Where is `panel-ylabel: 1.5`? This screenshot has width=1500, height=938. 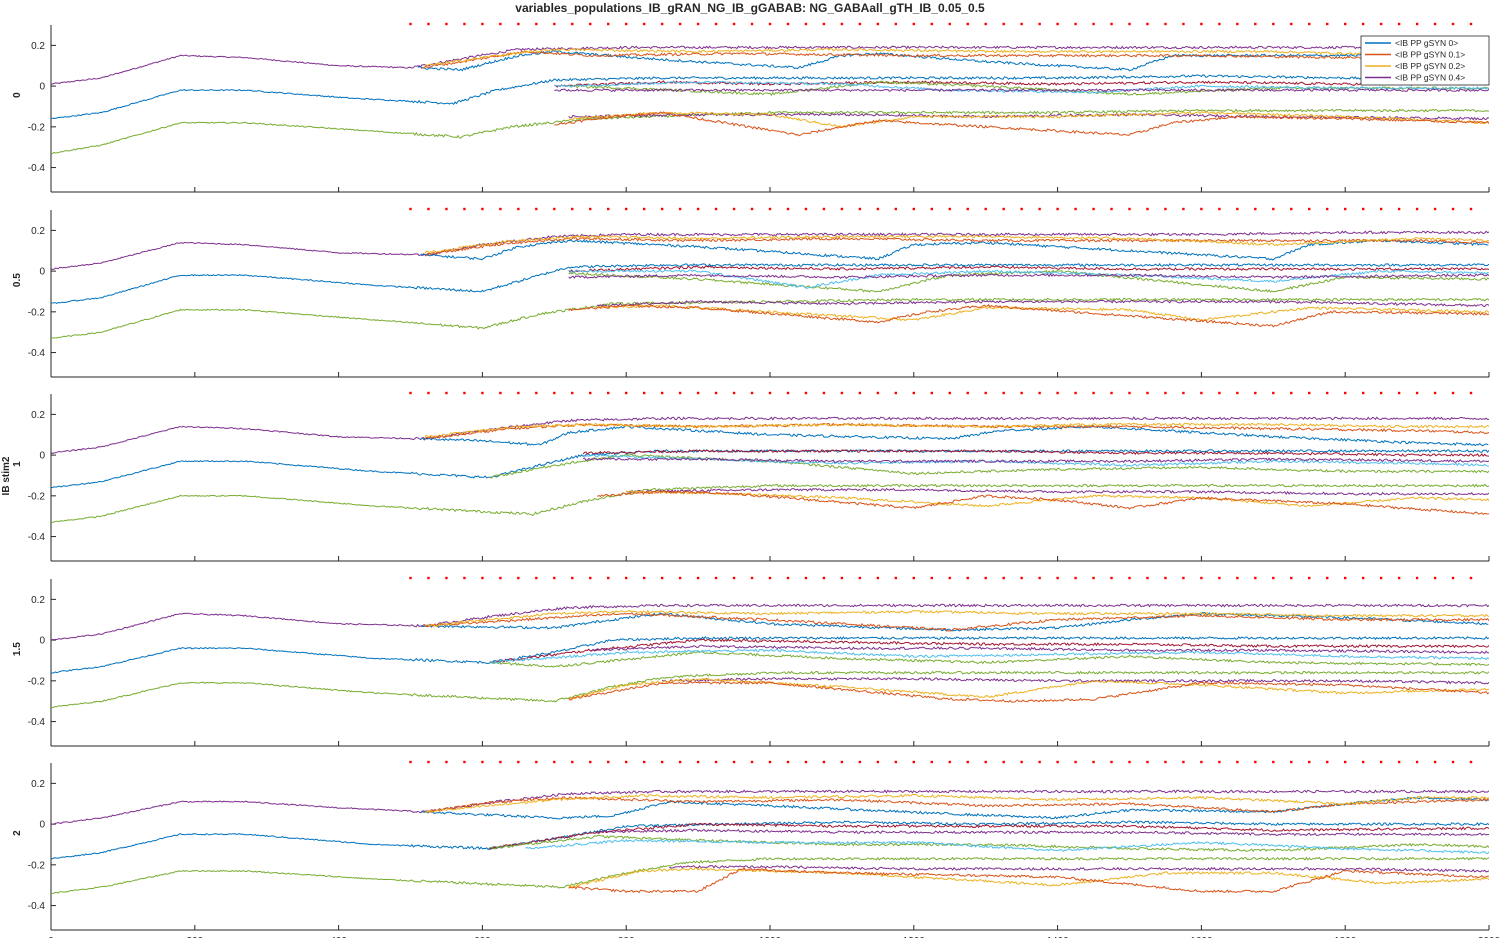 panel-ylabel: 1.5 is located at coordinates (17, 649).